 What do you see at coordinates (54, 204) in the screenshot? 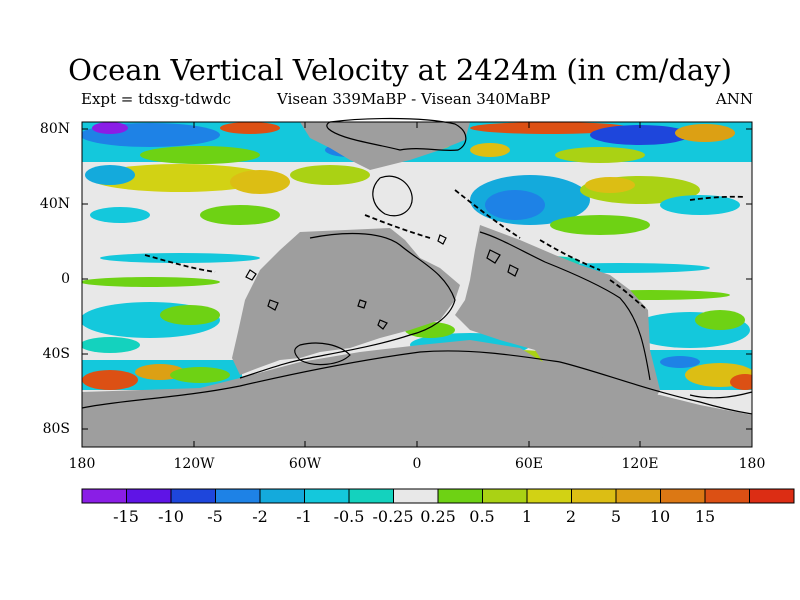
I see `y-tick-label: 40N` at bounding box center [54, 204].